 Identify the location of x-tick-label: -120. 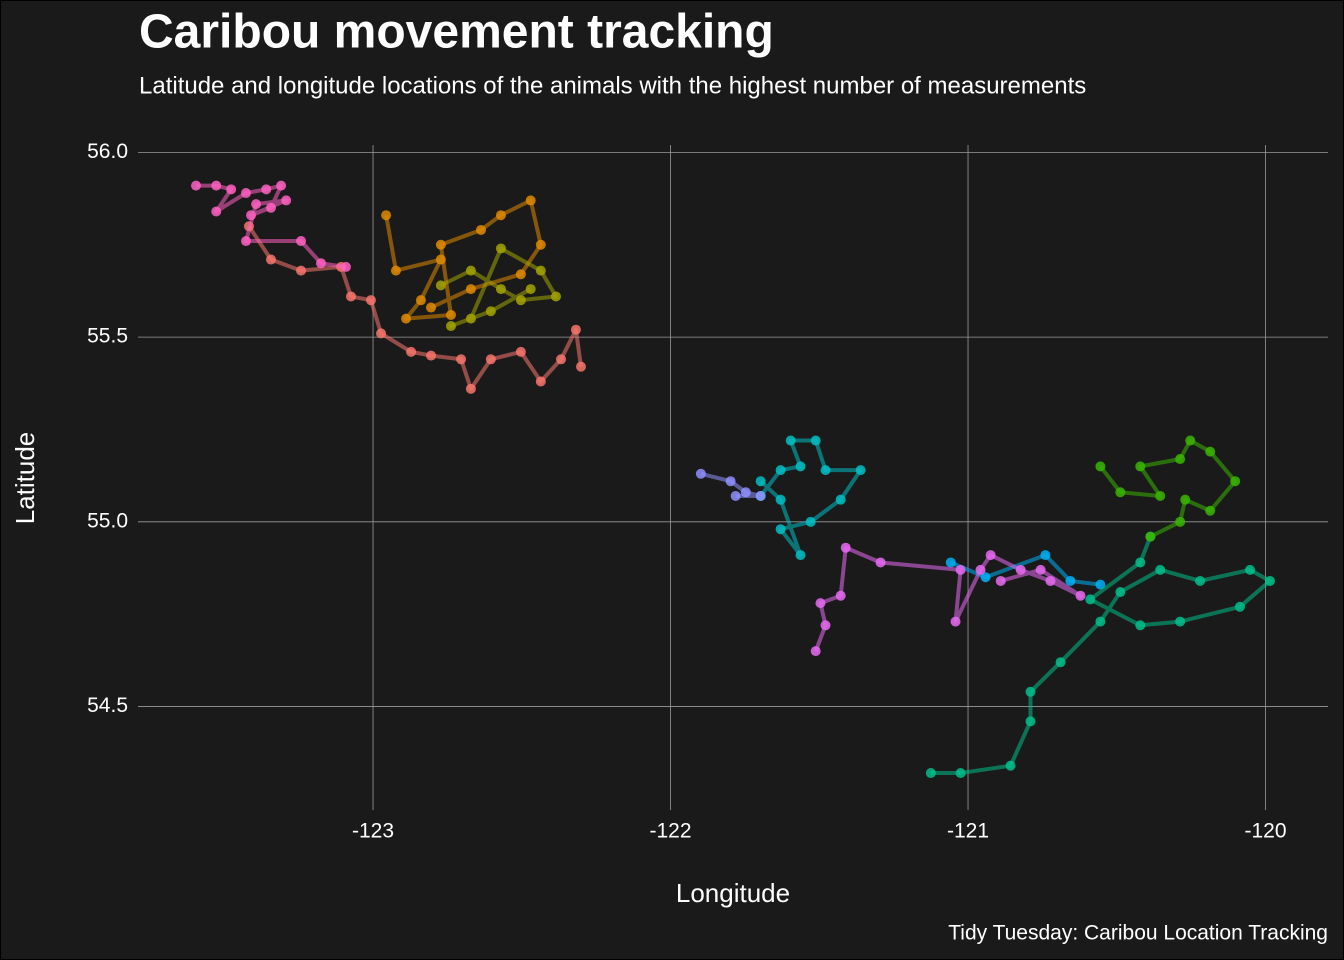
(1266, 831).